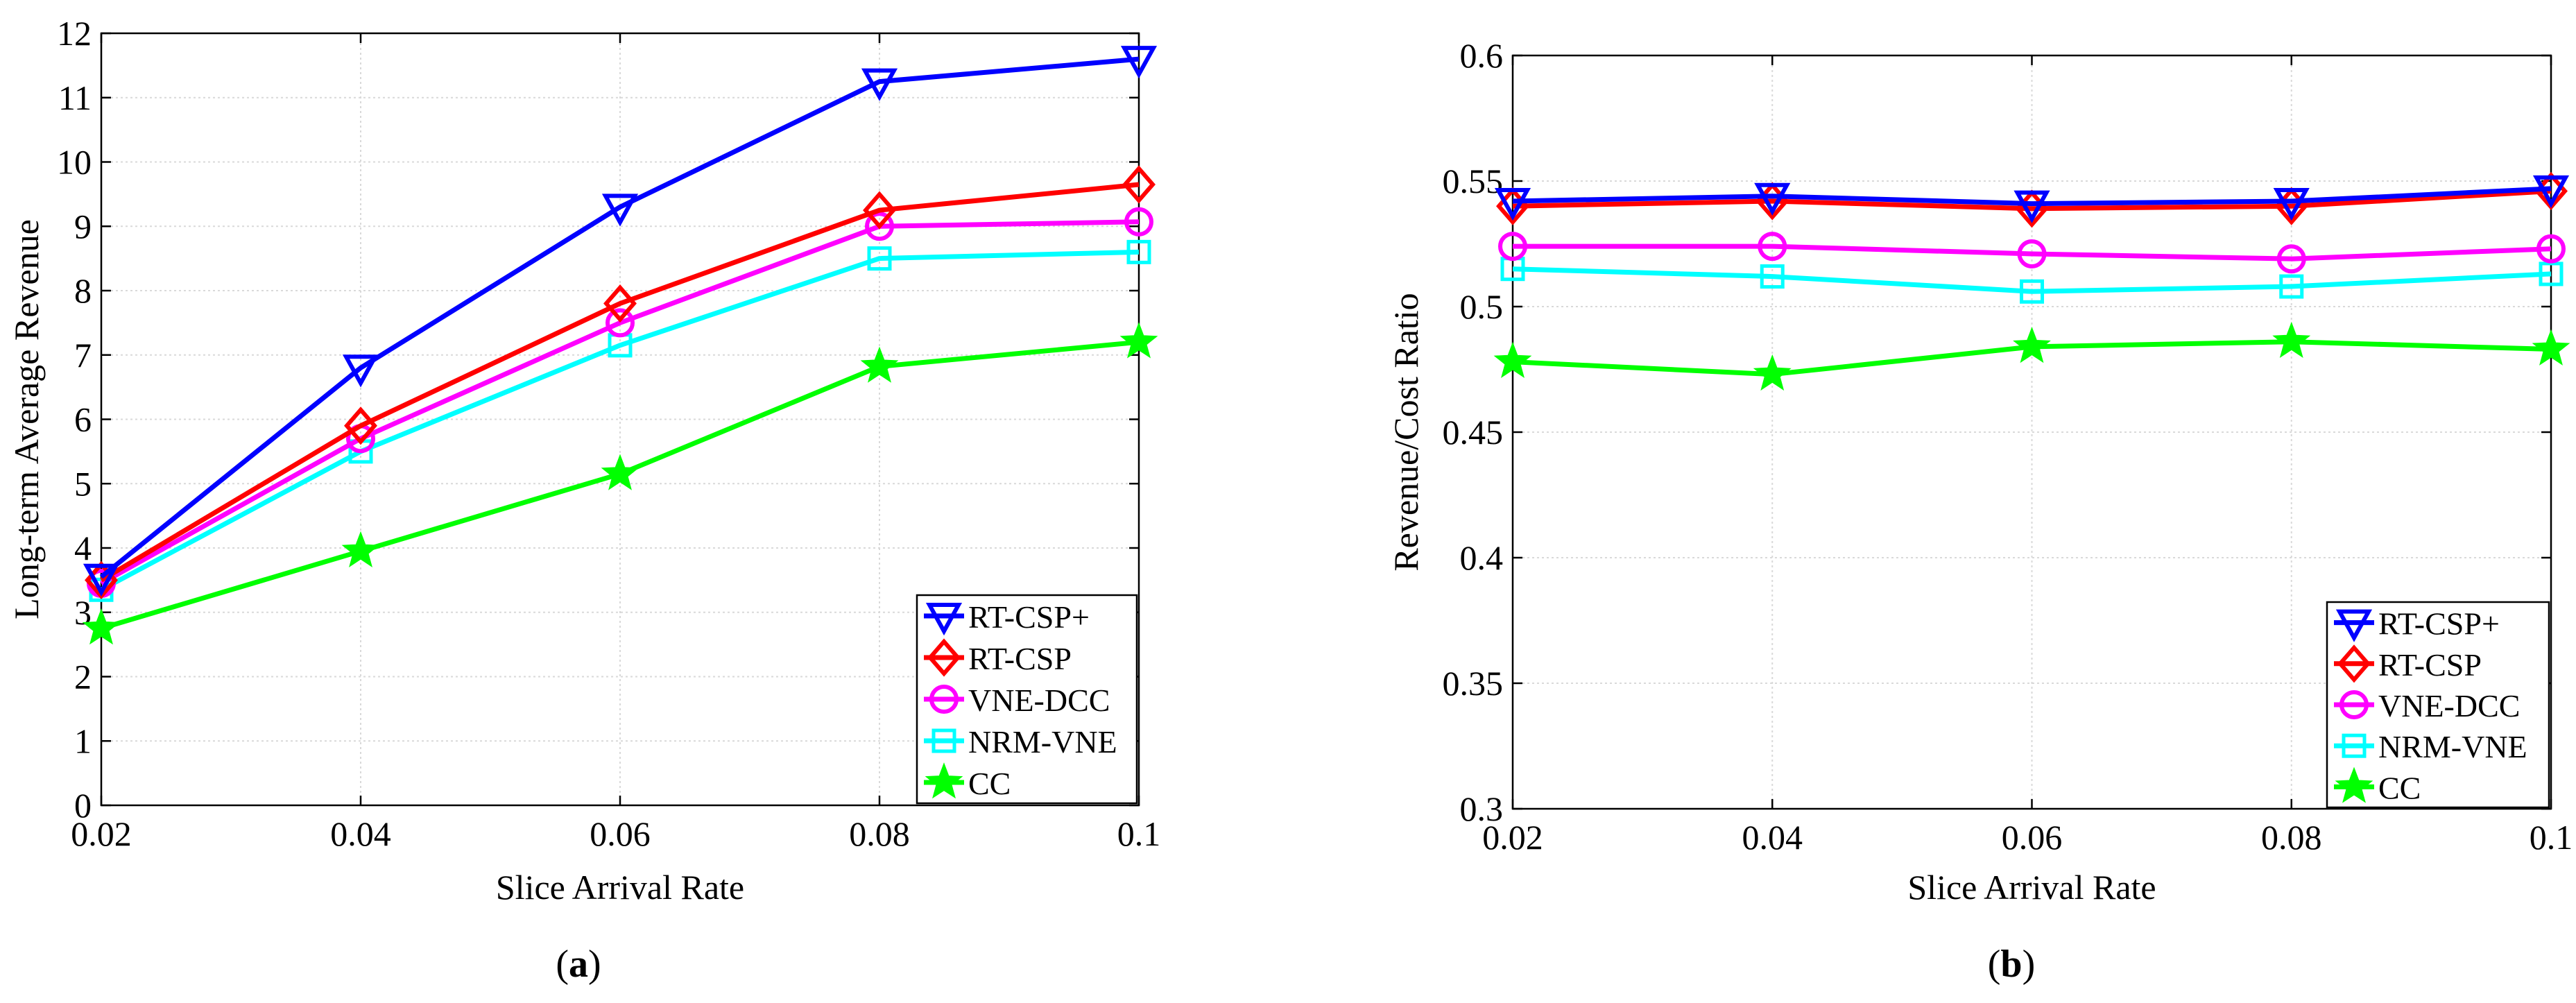 The image size is (2576, 1003). I want to click on y-tick-label: 12, so click(74, 33).